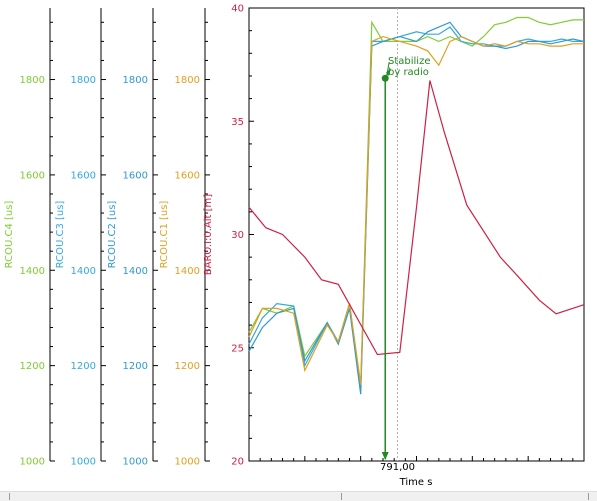 Image resolution: width=597 pixels, height=501 pixels. What do you see at coordinates (416, 482) in the screenshot?
I see `x-axis-label: Time s` at bounding box center [416, 482].